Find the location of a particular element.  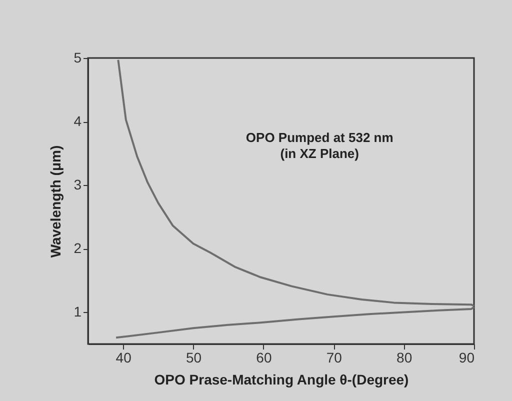

x-tick-label: 70 is located at coordinates (334, 358).